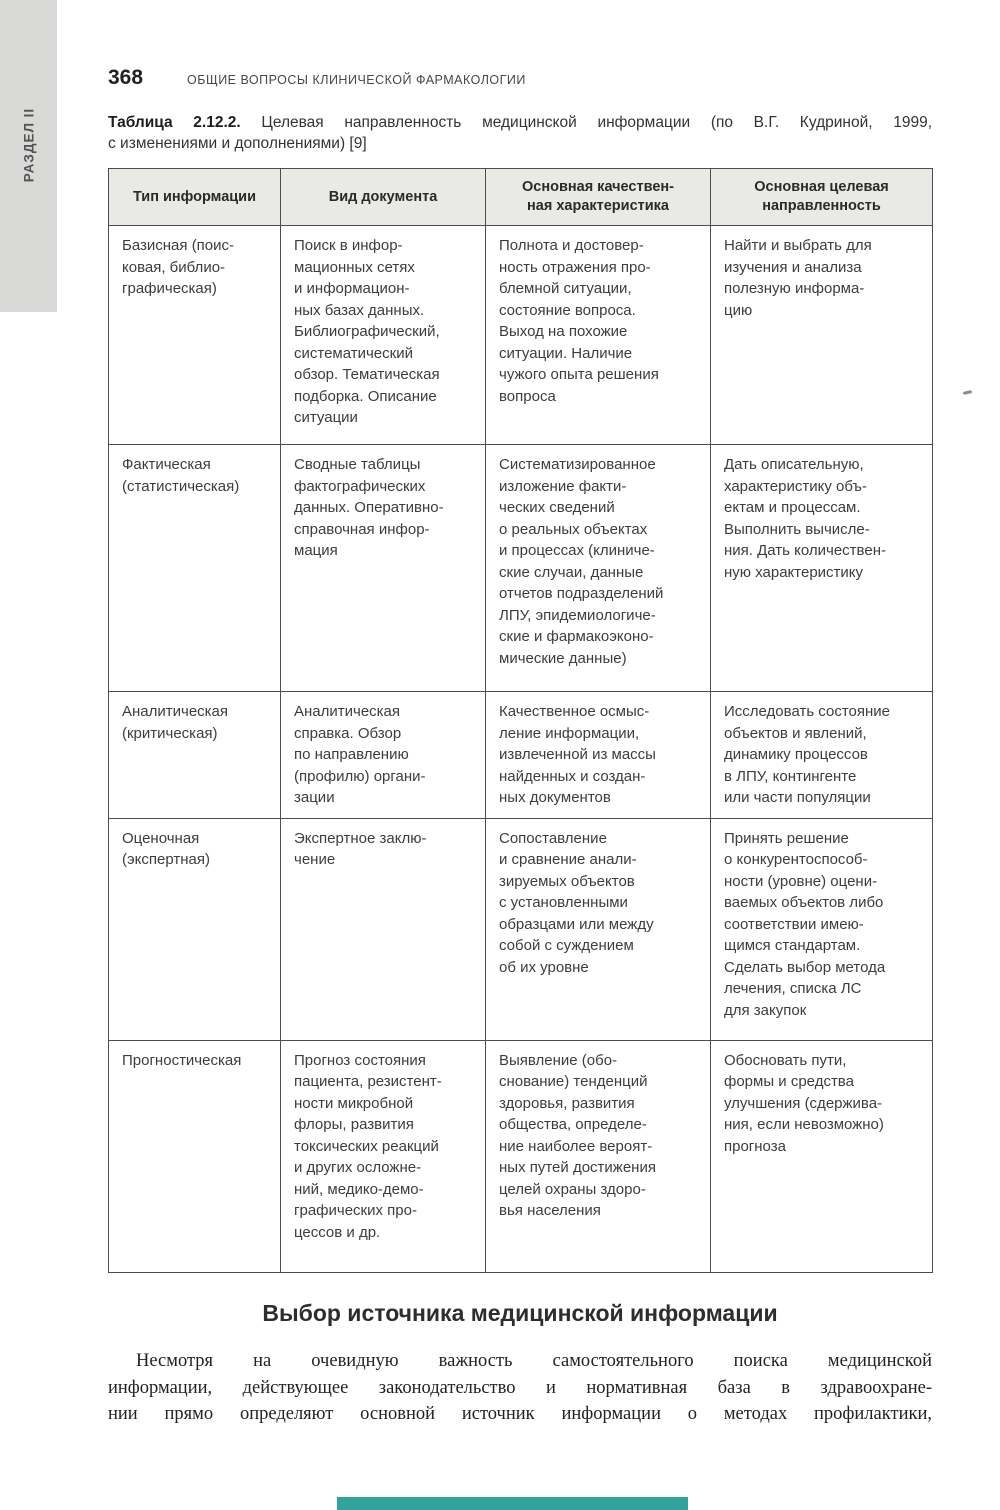 This screenshot has width=1000, height=1510. What do you see at coordinates (174, 122) in the screenshot?
I see `table-caption-label: Таблица 2.12.2.` at bounding box center [174, 122].